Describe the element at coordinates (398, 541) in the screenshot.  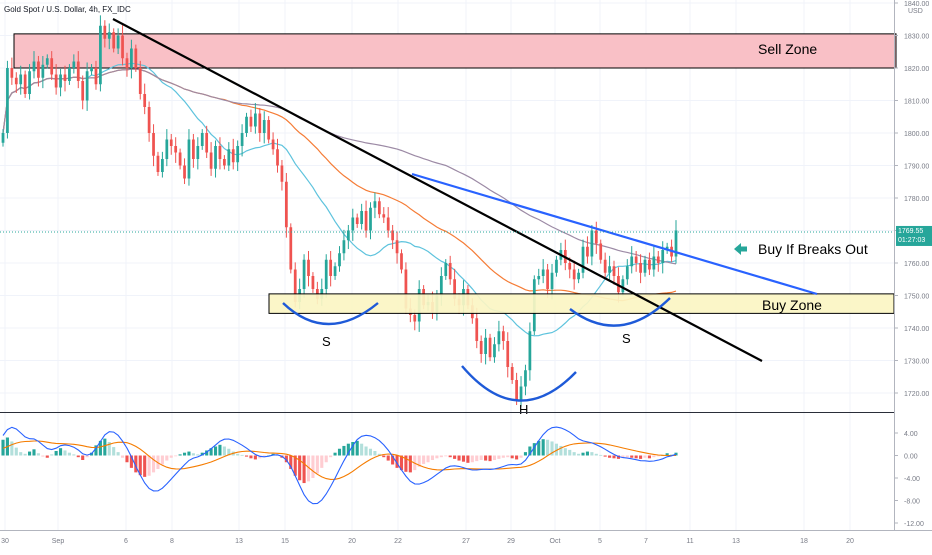
I see `time-tick-label: 22` at that location.